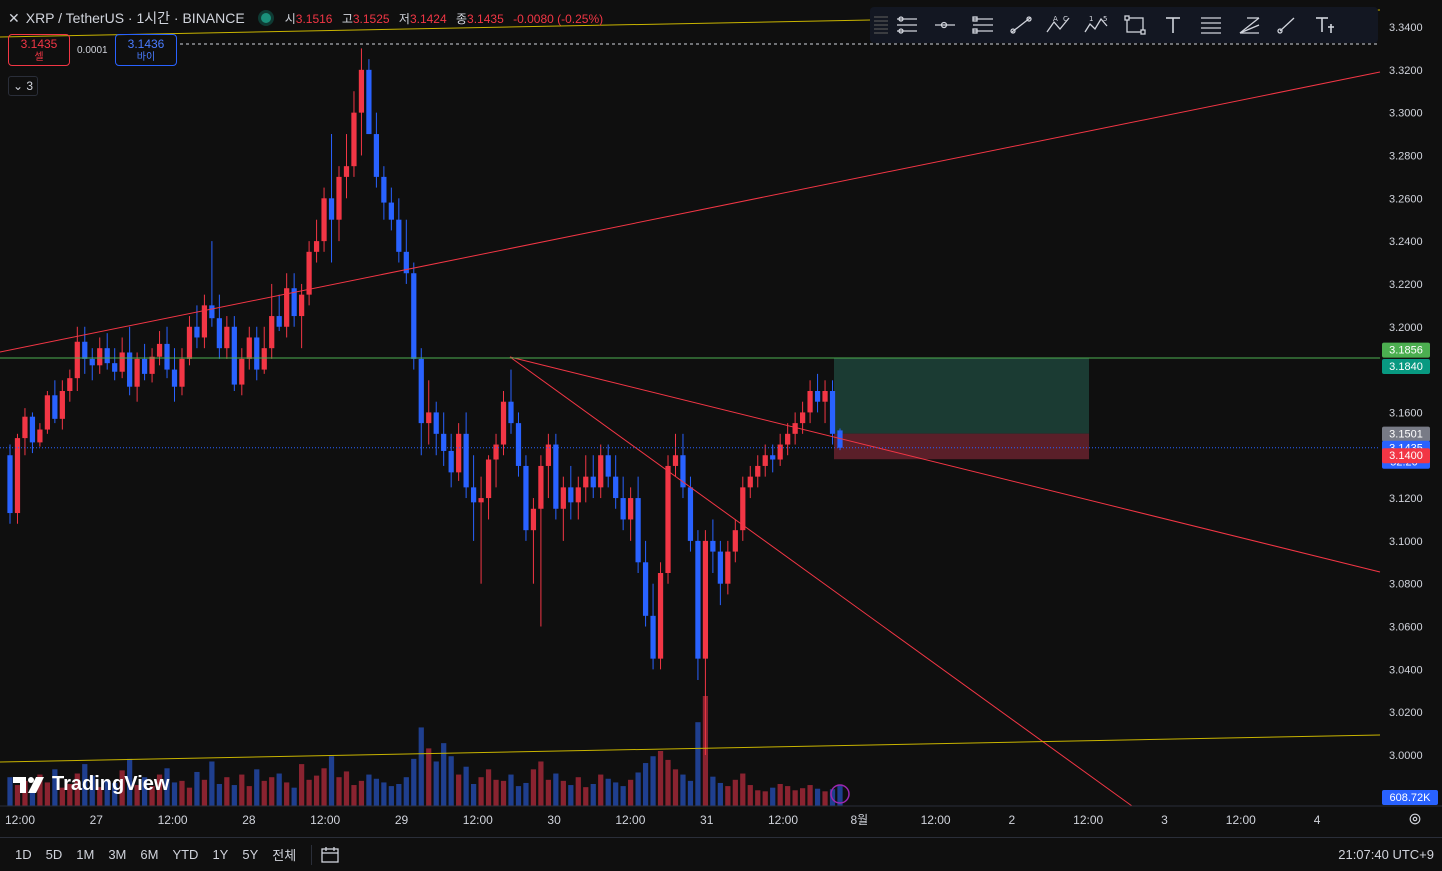  What do you see at coordinates (690, 748) in the screenshot?
I see `support-trendline` at bounding box center [690, 748].